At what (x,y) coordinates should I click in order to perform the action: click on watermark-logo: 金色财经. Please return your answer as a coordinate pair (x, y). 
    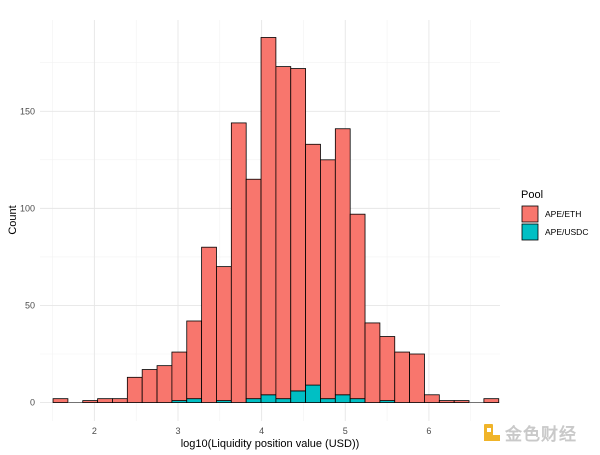
    Looking at the image, I should click on (530, 434).